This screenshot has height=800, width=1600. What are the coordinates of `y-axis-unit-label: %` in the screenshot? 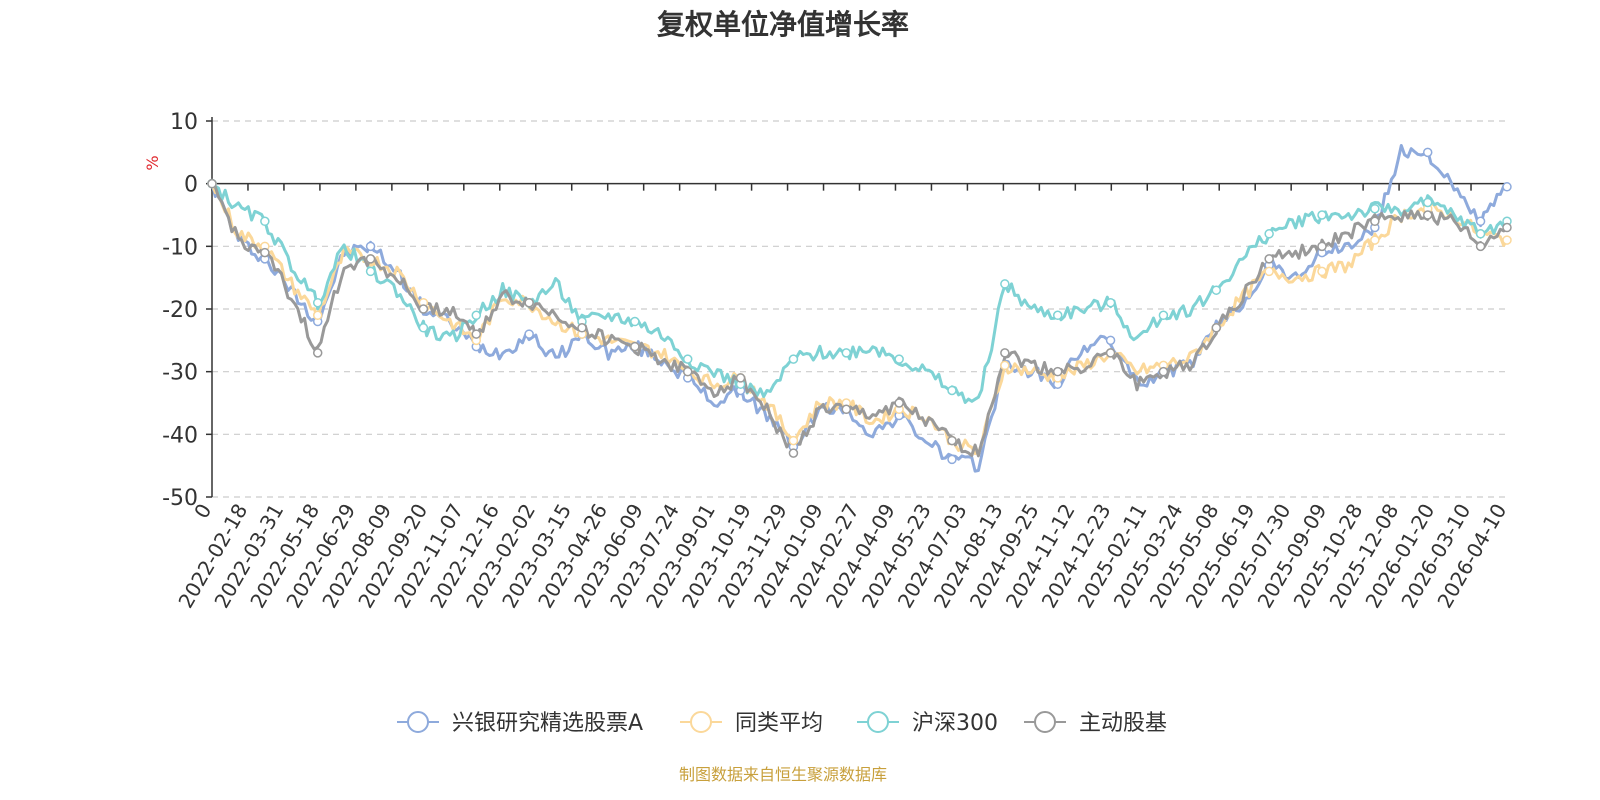 It's located at (152, 162).